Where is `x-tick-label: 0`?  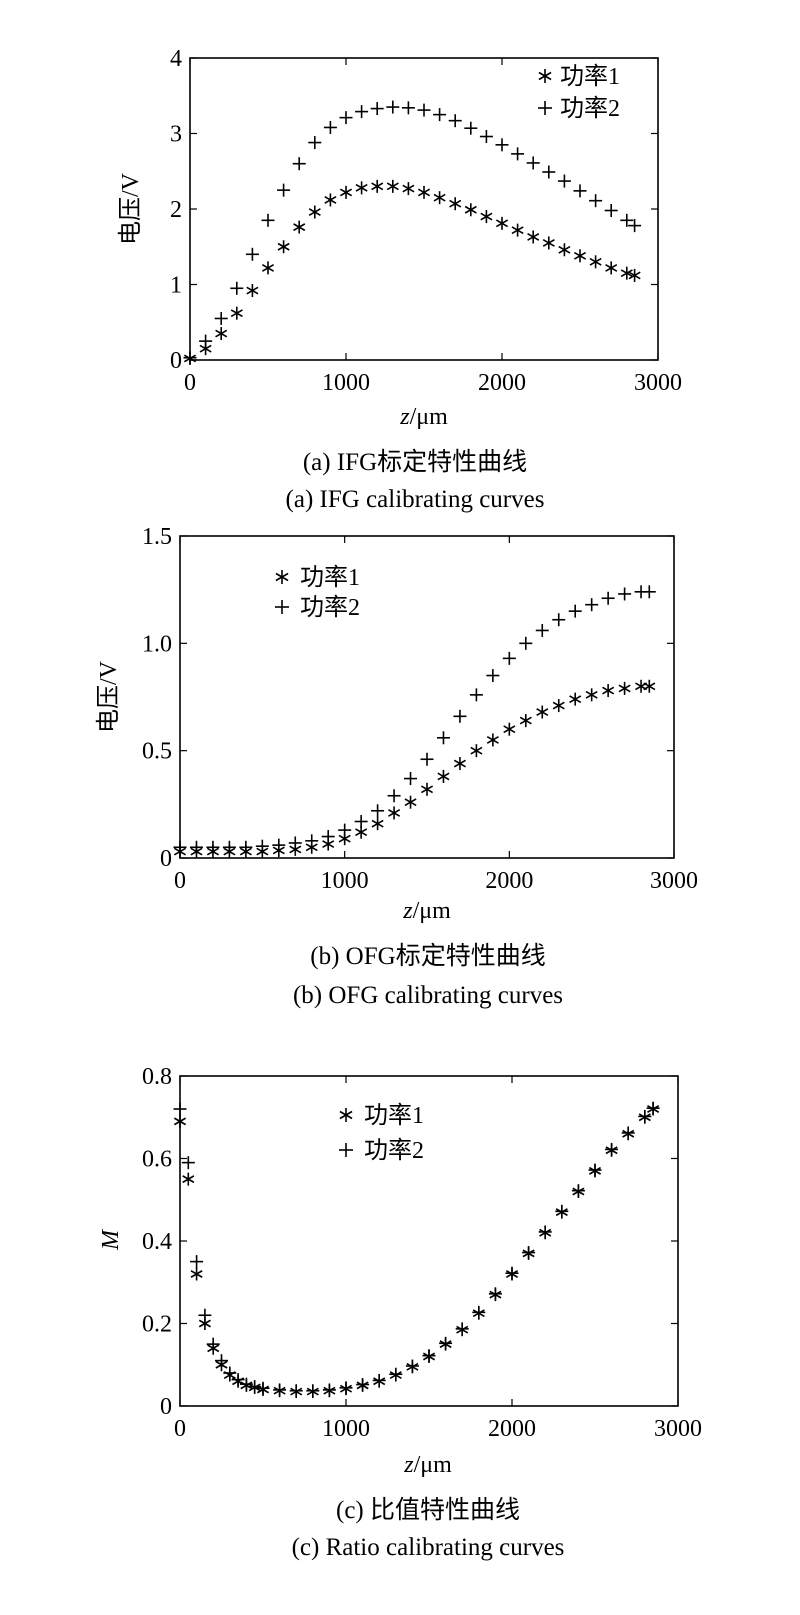
x-tick-label: 0 is located at coordinates (180, 1429).